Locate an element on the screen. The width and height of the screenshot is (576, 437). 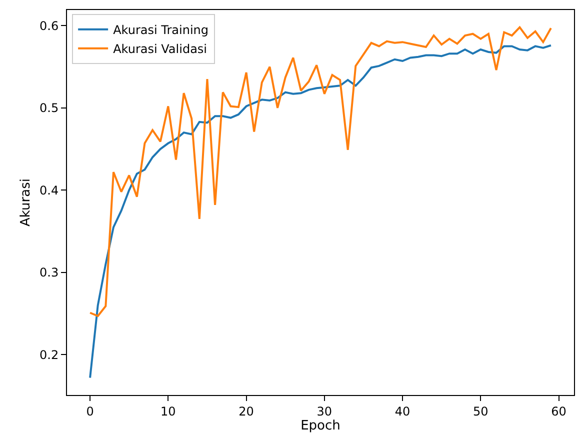
legend-label: Akurasi Validasi is located at coordinates (160, 49).